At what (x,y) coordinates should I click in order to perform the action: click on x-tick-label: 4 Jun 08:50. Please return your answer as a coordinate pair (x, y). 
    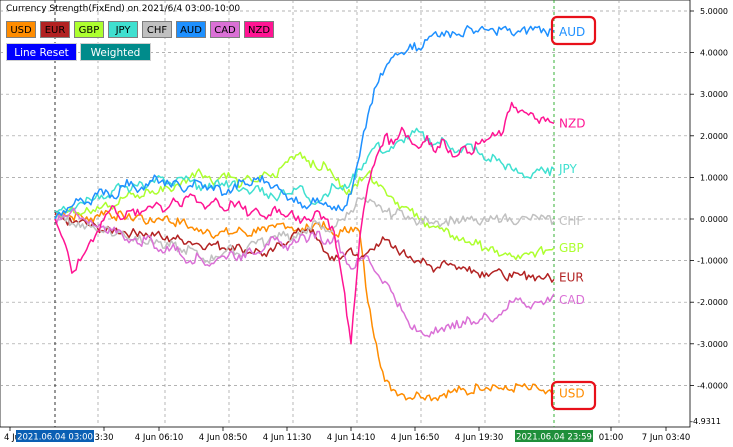
    Looking at the image, I should click on (223, 438).